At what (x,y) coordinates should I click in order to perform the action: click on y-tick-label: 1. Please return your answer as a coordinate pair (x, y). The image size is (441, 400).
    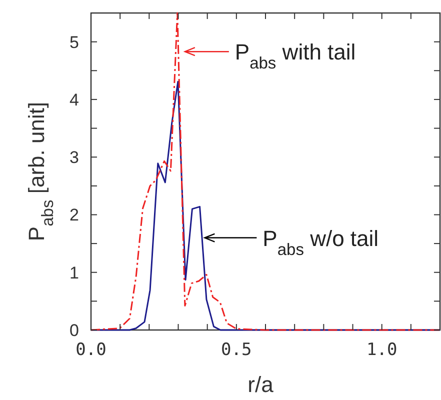
    Looking at the image, I should click on (74, 272).